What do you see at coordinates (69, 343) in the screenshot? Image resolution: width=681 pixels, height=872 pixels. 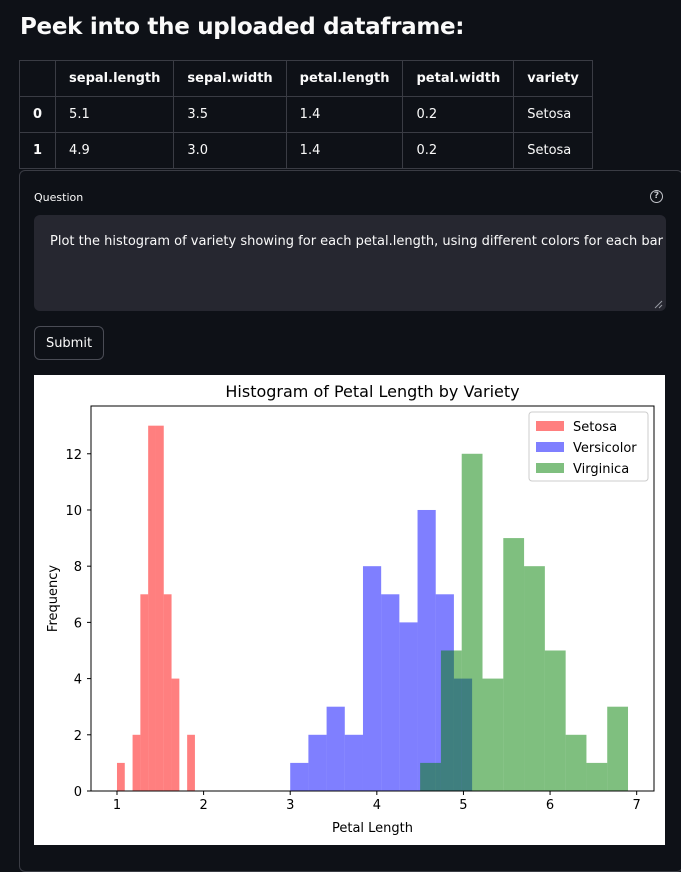 I see `submit-button: Submit` at bounding box center [69, 343].